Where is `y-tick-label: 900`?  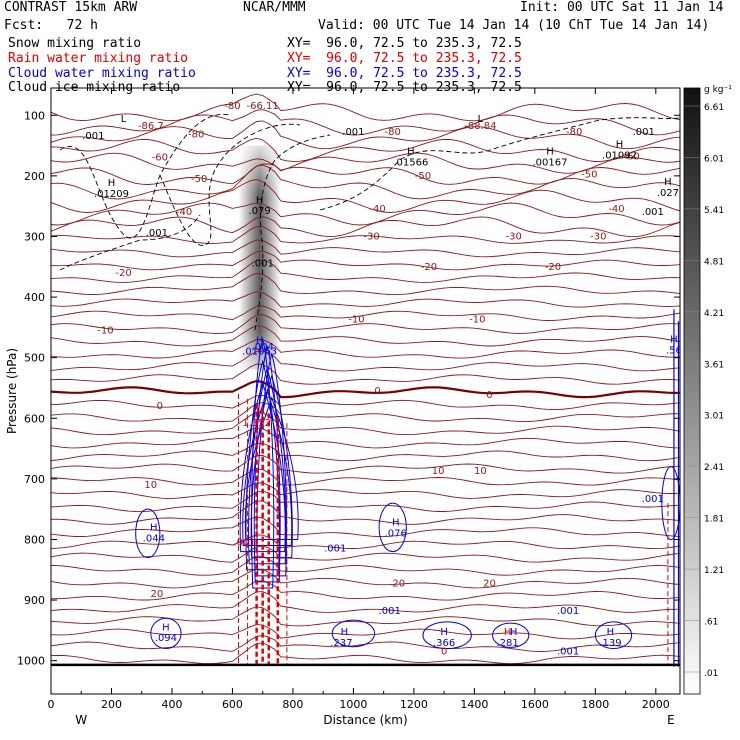
y-tick-label: 900 is located at coordinates (34, 600).